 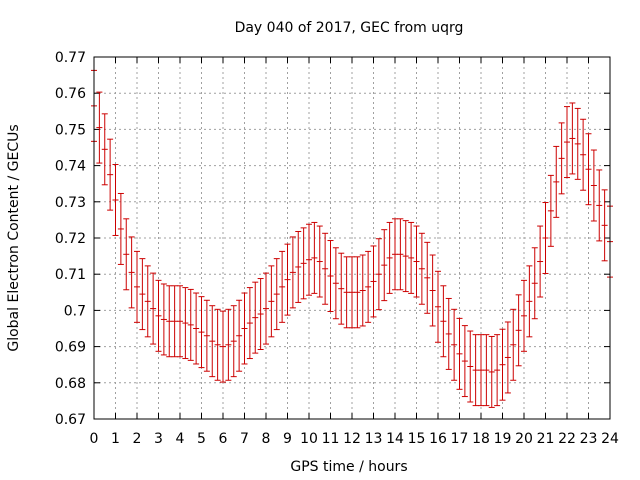 I want to click on x-tick-labels: 0 1 2 3 4 5 6 7 8 9 10 11 12 13 14 15 16 17 18 19 20 21 22 23 24, so click(x=354, y=439).